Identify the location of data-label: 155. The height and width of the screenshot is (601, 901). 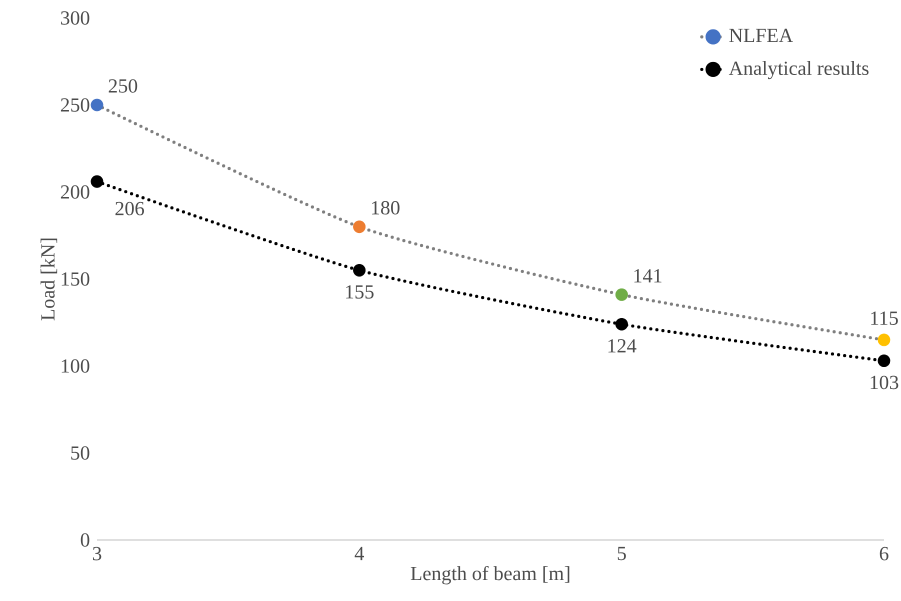
(360, 292).